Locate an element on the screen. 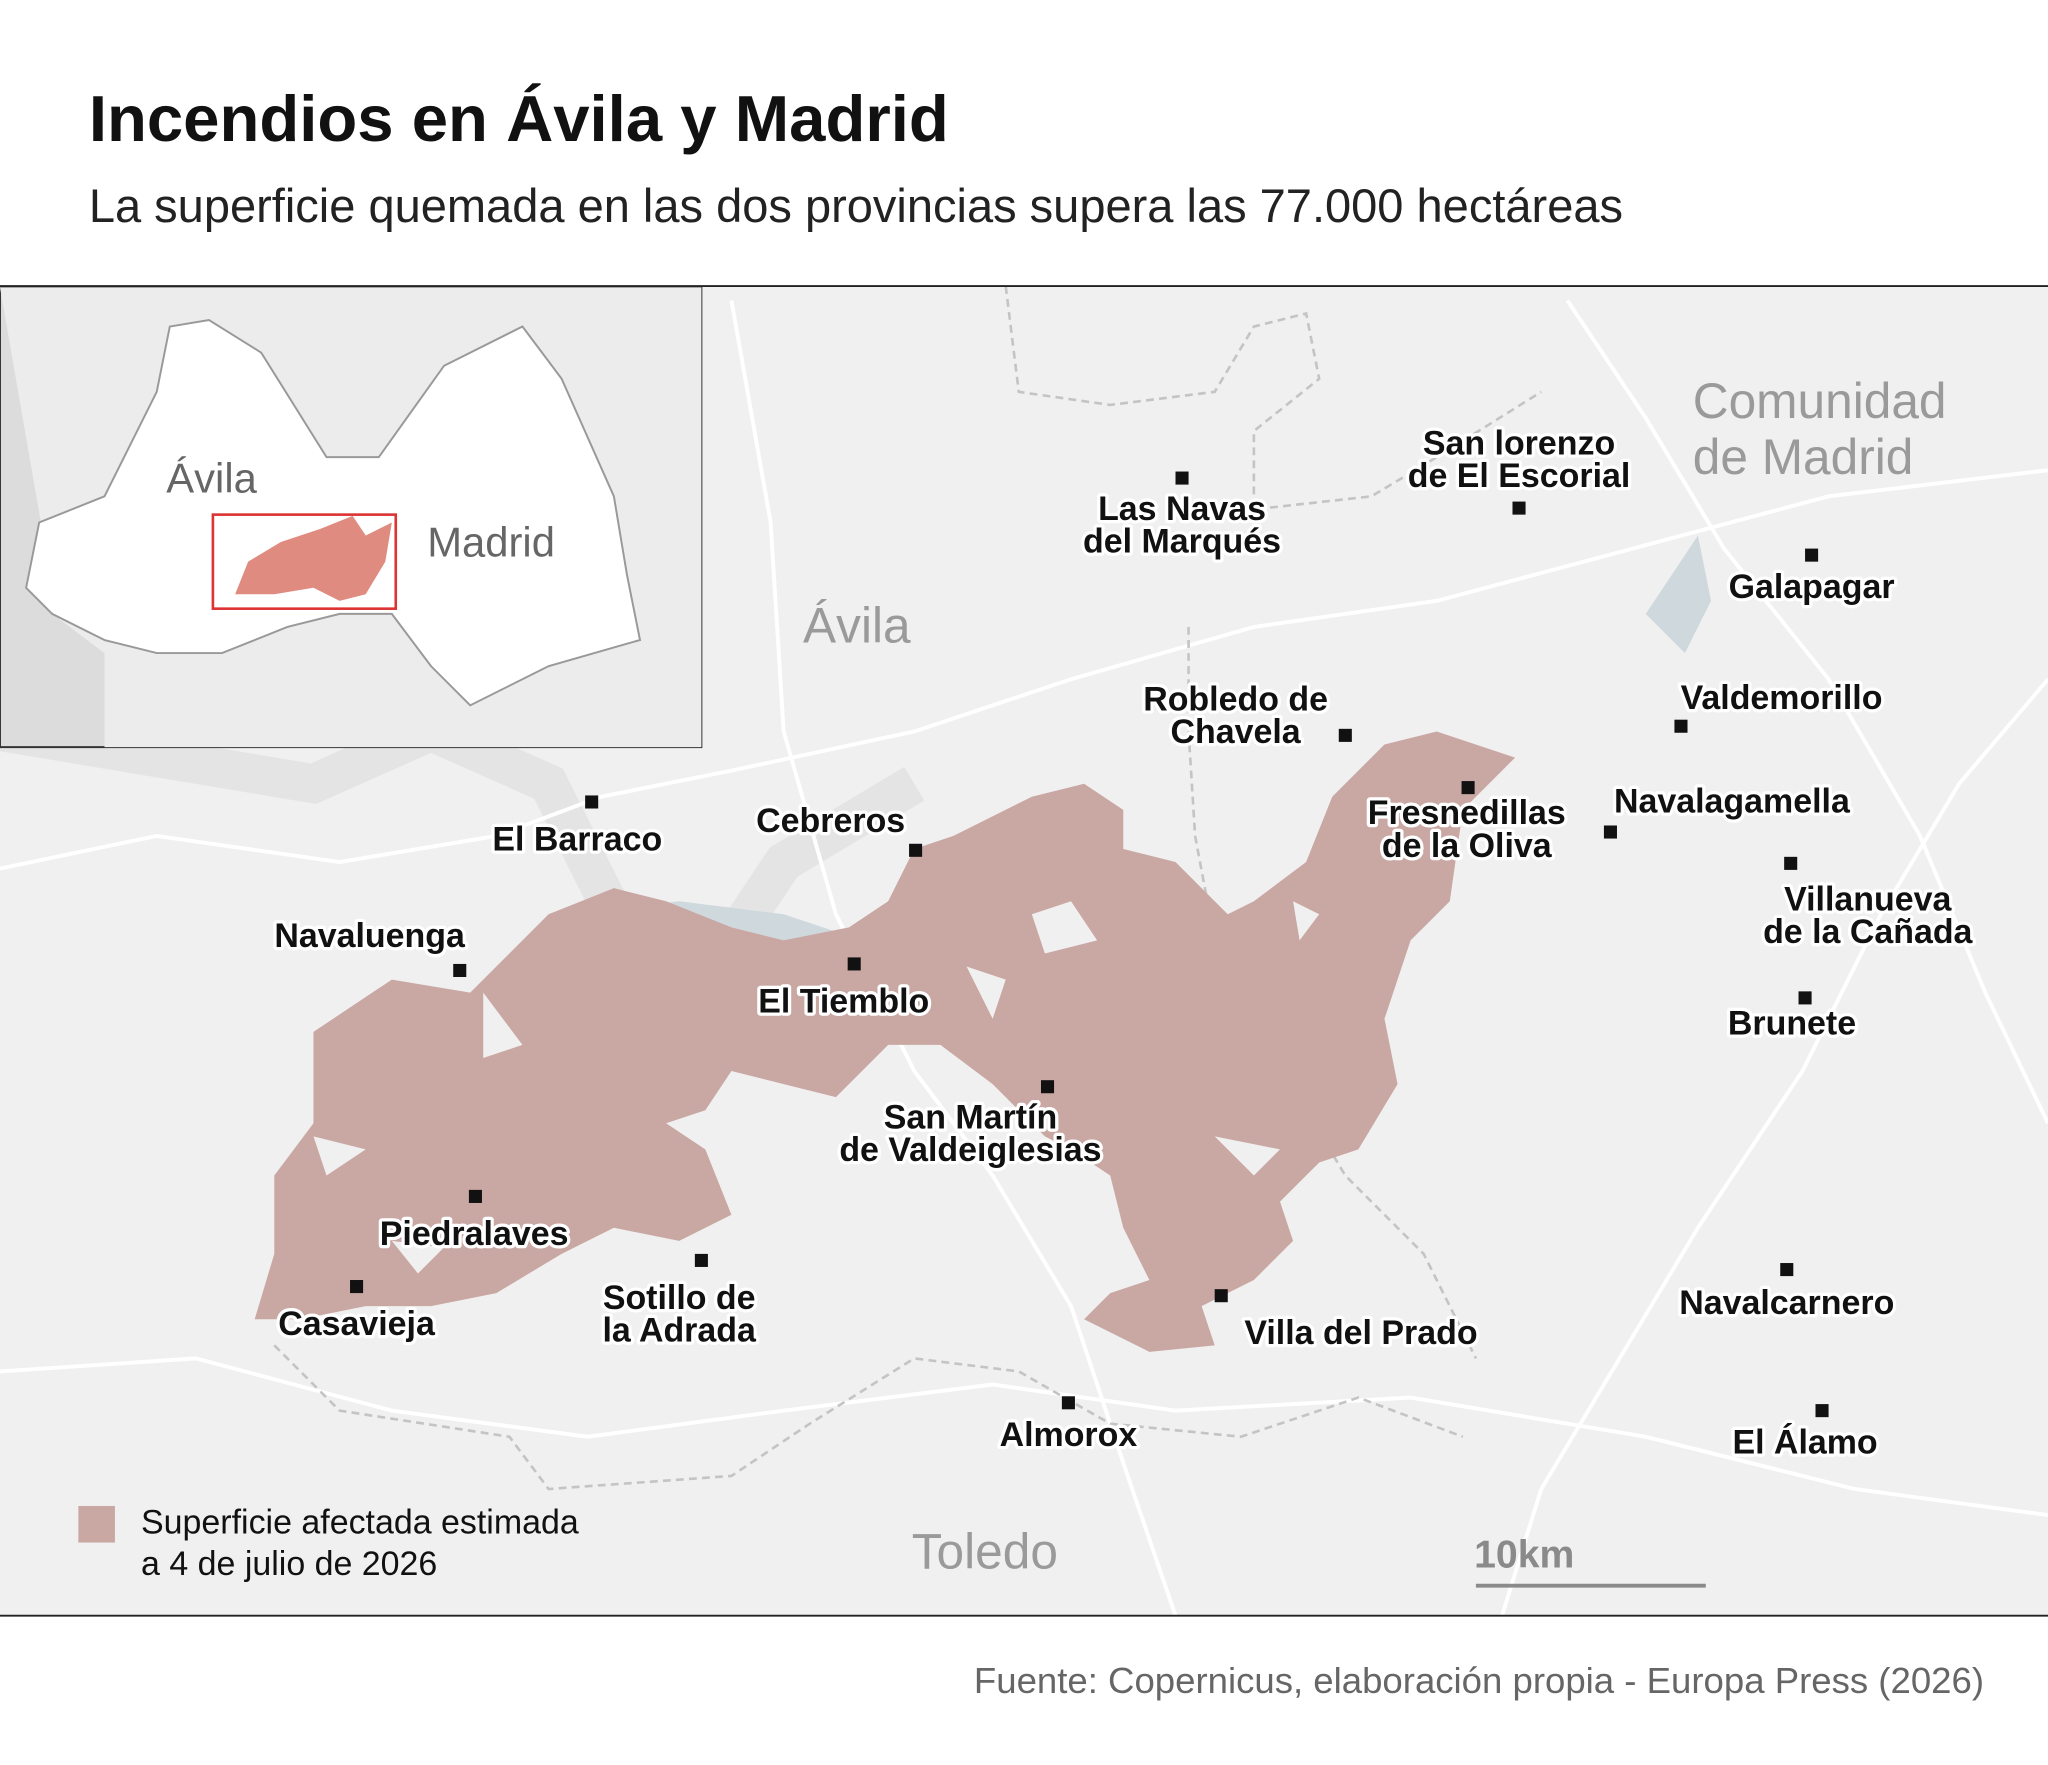 This screenshot has height=1765, width=2048. town-label: de Valdeiglesias is located at coordinates (970, 1150).